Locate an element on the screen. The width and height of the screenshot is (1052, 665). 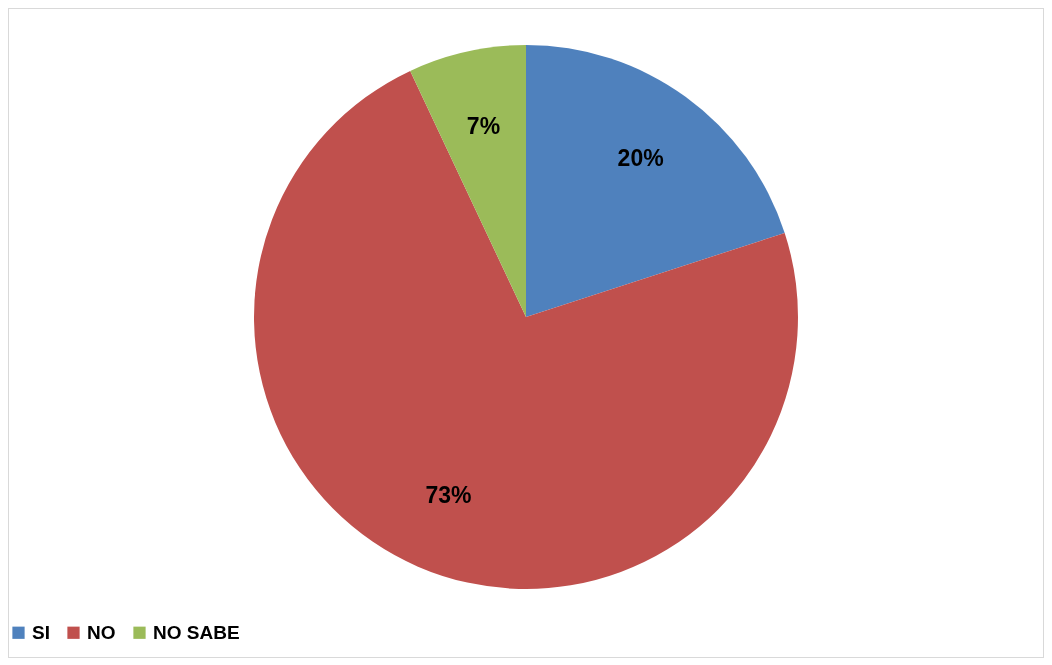
data-label: 7% is located at coordinates (483, 125).